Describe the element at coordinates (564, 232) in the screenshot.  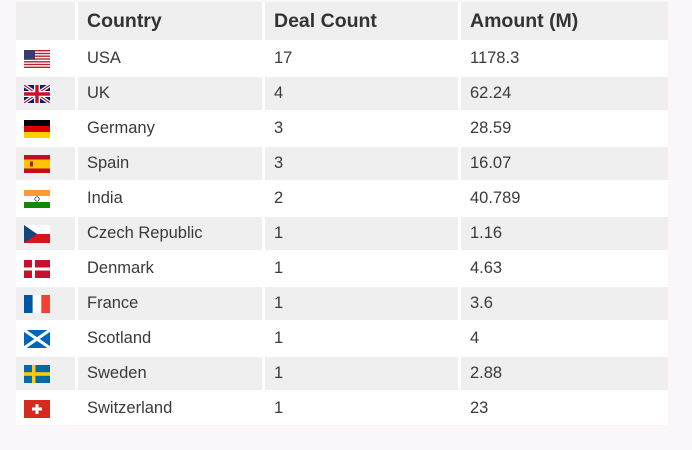
I see `amount-cell: 1.16` at that location.